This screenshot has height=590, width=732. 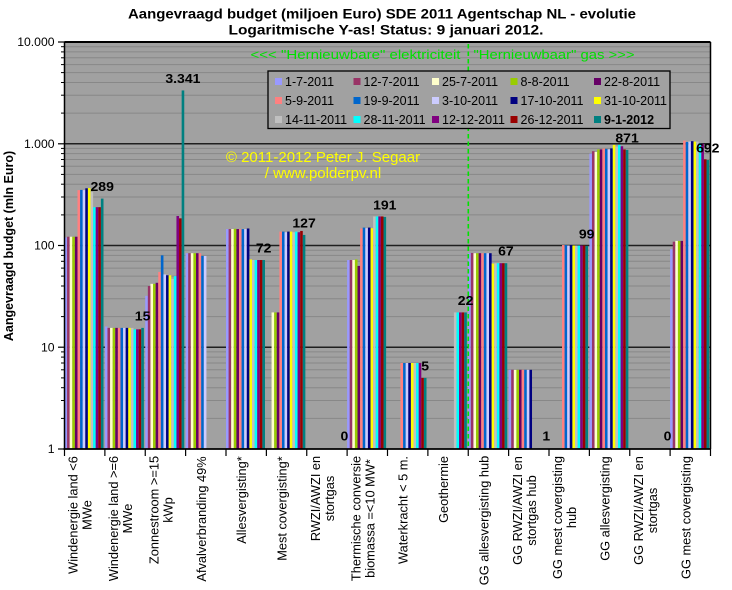 I want to click on svg-text: 14-11-2011, so click(x=316, y=120).